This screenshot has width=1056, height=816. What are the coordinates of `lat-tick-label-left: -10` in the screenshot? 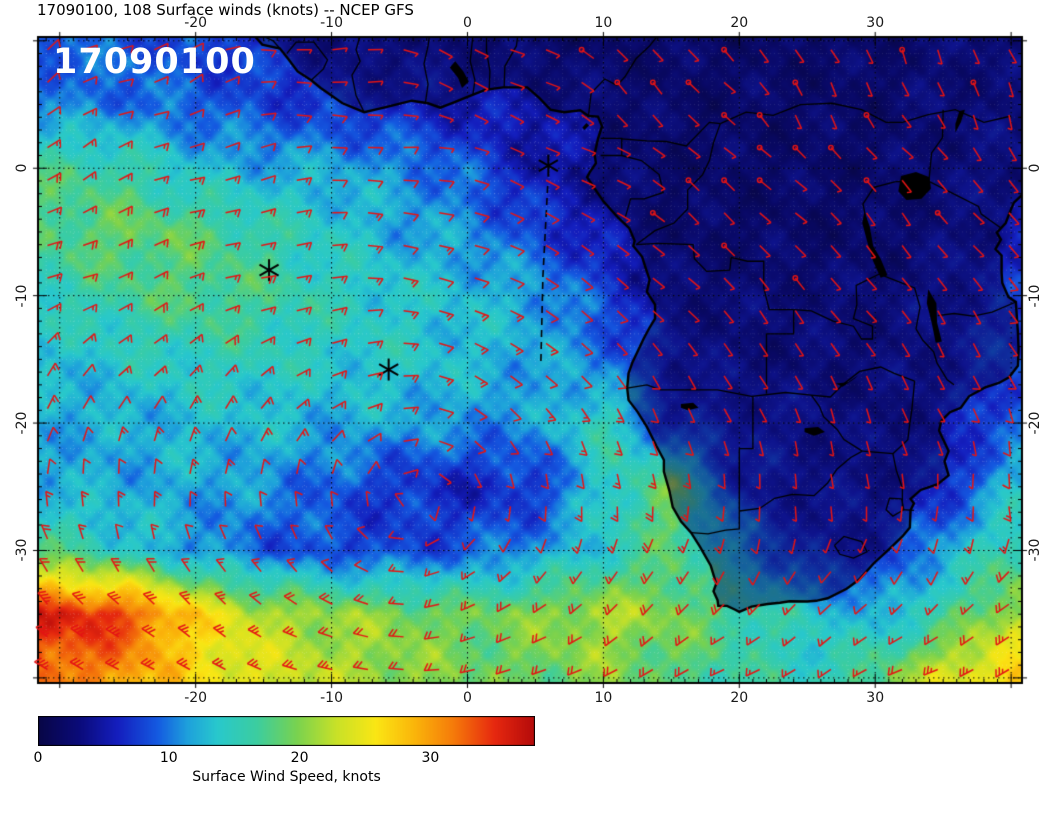 It's located at (22, 296).